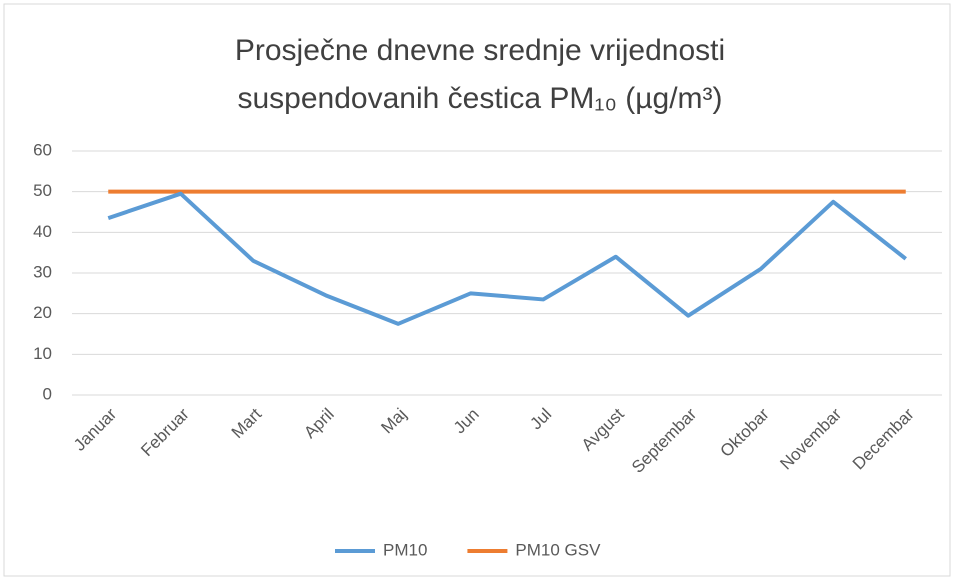  I want to click on chart-title: Prosječne dnevne srednje vrijednosti, so click(480, 50).